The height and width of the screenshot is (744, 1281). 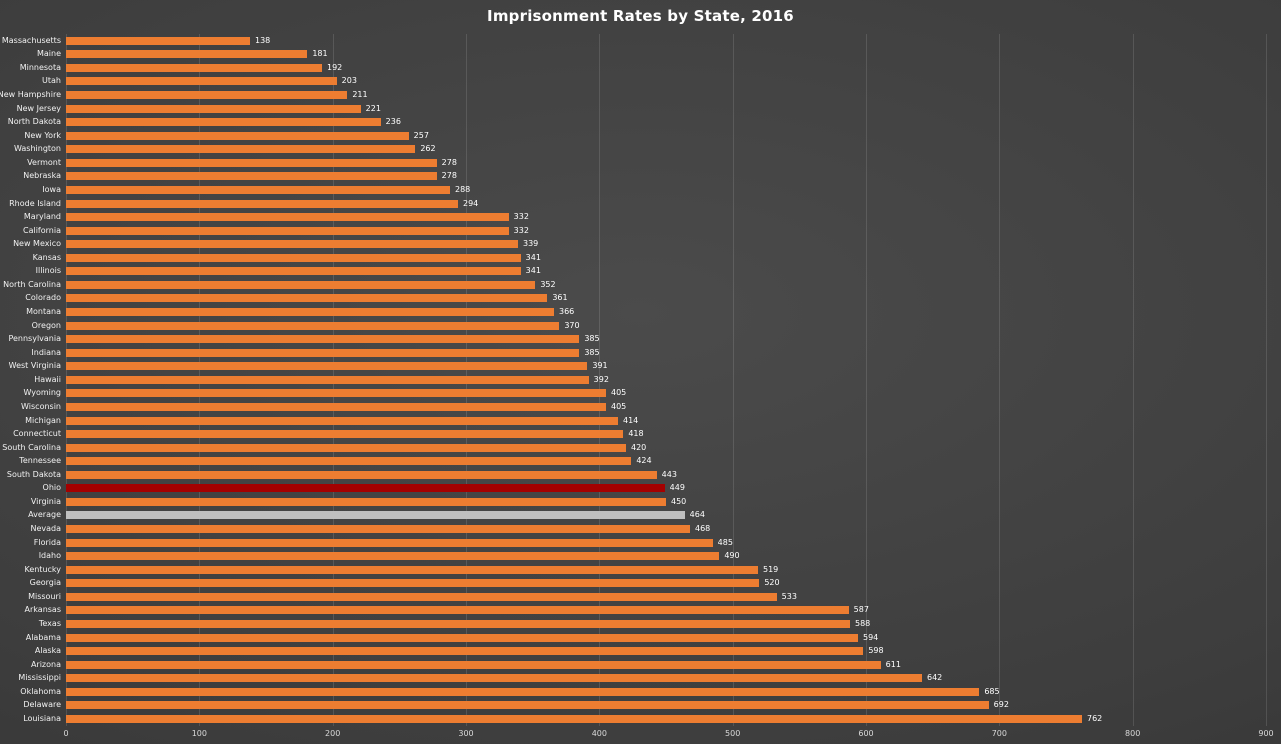 I want to click on category-label: Michigan, so click(x=43, y=420).